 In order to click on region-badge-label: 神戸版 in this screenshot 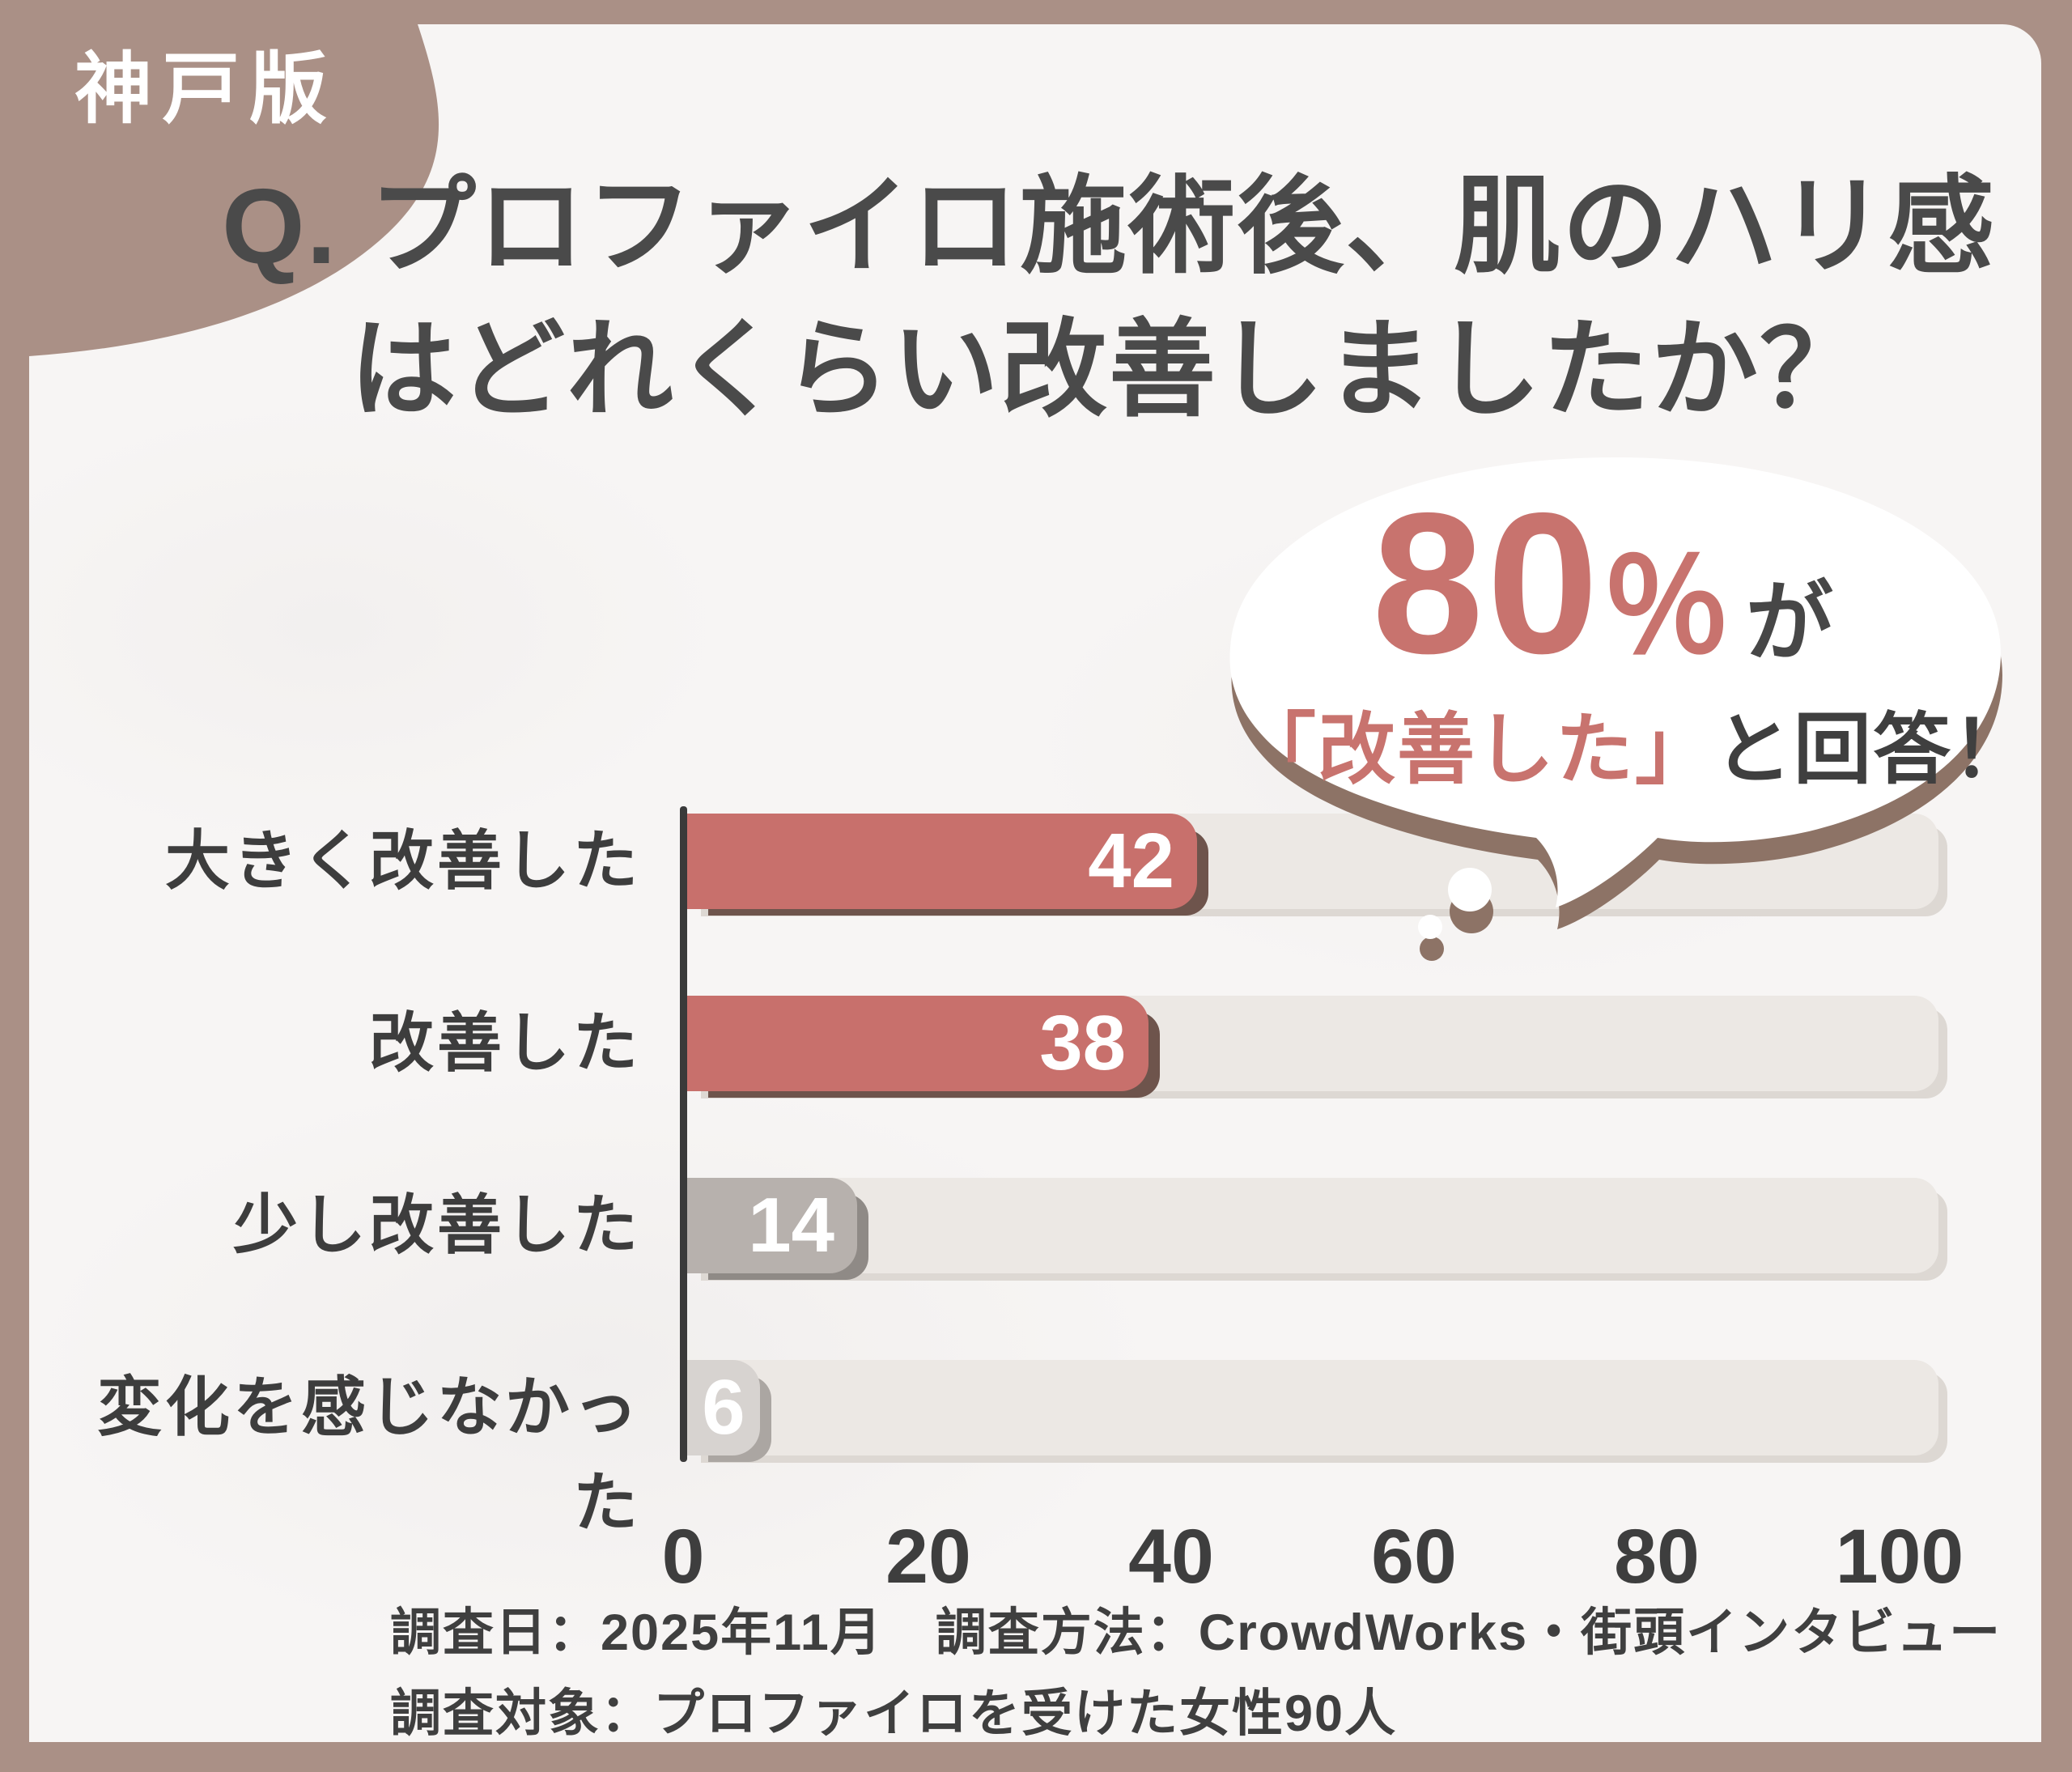, I will do `click(205, 90)`.